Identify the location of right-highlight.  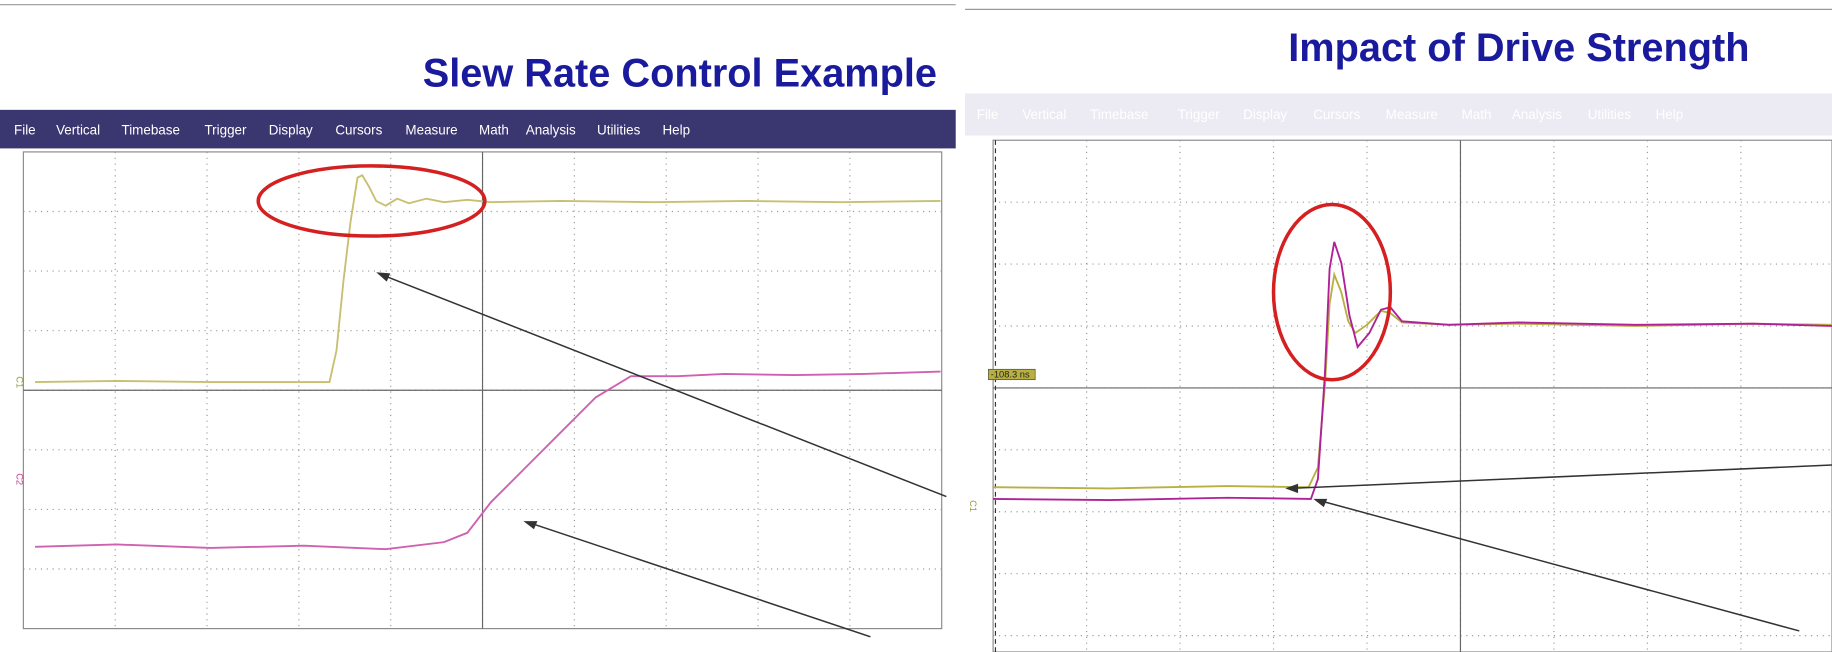
(1332, 292).